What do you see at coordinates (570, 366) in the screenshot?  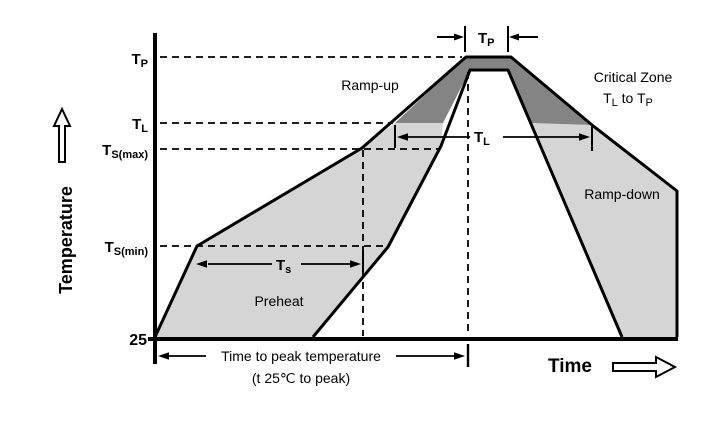 I see `x-axis-title: Time` at bounding box center [570, 366].